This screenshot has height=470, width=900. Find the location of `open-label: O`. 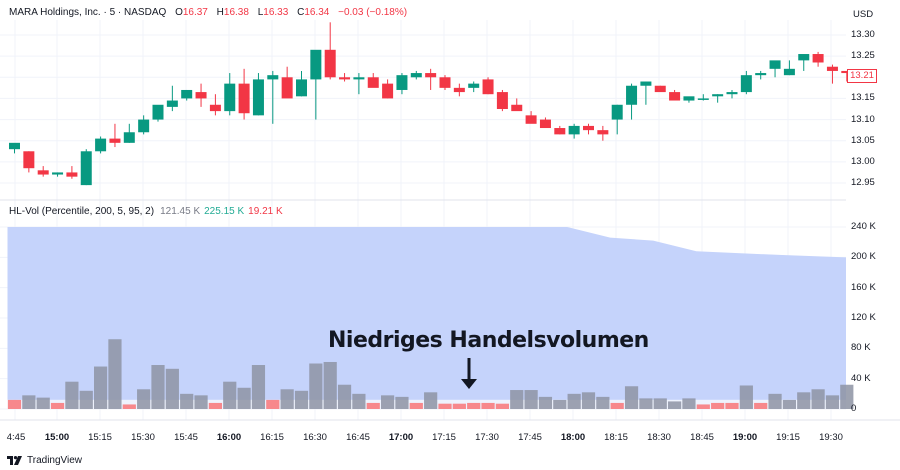

open-label: O is located at coordinates (179, 12).